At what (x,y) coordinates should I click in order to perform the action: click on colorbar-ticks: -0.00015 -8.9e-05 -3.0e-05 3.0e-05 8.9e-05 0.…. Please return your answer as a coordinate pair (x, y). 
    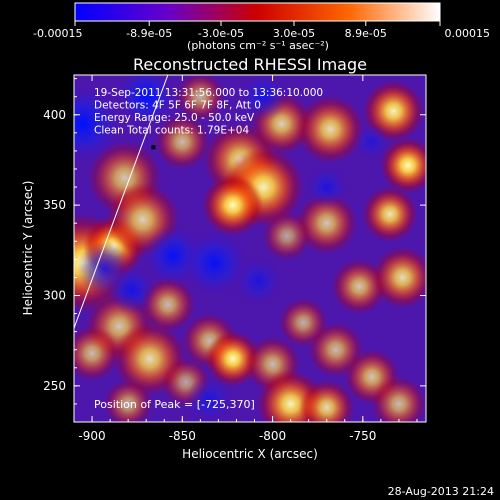
    Looking at the image, I should click on (261, 30).